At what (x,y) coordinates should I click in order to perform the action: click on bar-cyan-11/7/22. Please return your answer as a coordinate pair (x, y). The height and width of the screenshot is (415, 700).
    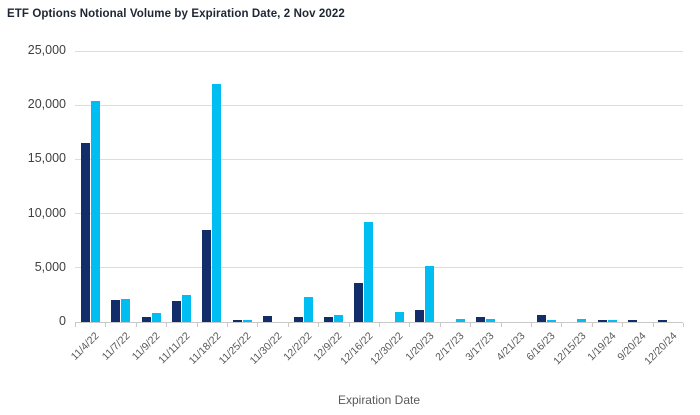
    Looking at the image, I should click on (126, 310).